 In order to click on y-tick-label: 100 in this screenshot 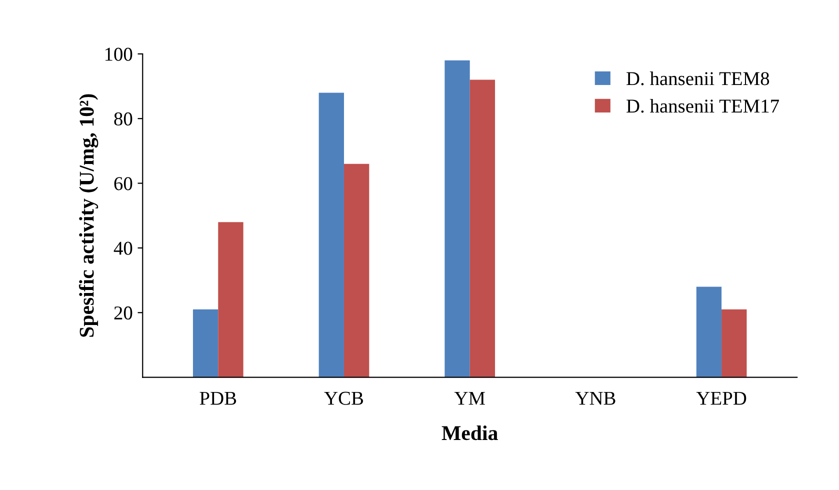, I will do `click(118, 54)`.